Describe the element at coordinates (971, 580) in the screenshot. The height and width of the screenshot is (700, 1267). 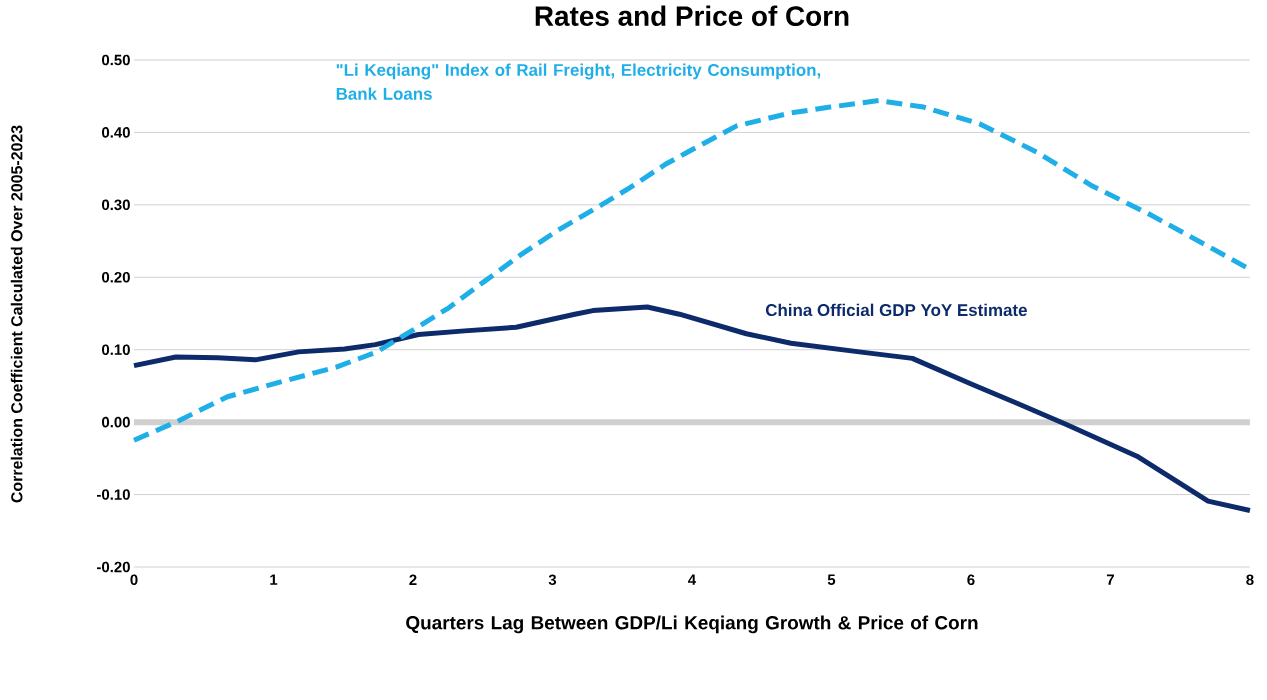
I see `x-tick-label: 6` at that location.